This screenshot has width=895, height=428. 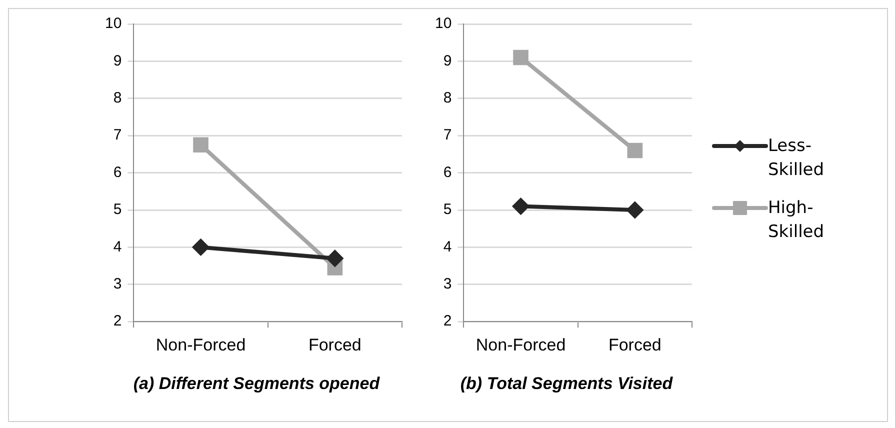 What do you see at coordinates (797, 220) in the screenshot?
I see `legend-label: High-Skilled` at bounding box center [797, 220].